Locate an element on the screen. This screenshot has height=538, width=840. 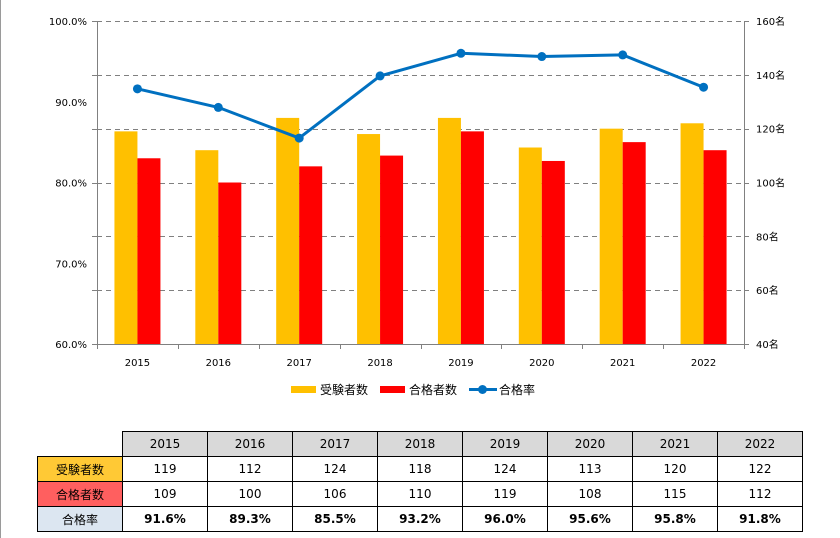
x-axis-tick-label: 2016 is located at coordinates (218, 363).